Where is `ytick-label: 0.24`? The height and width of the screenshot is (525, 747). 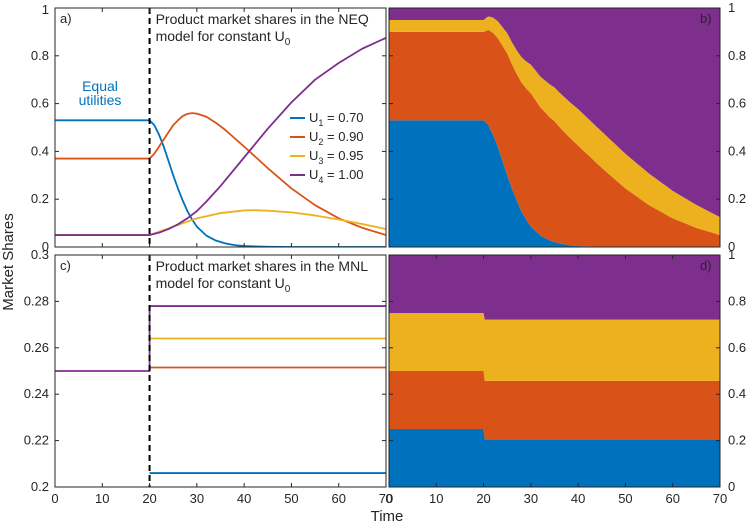
ytick-label: 0.24 is located at coordinates (36, 393).